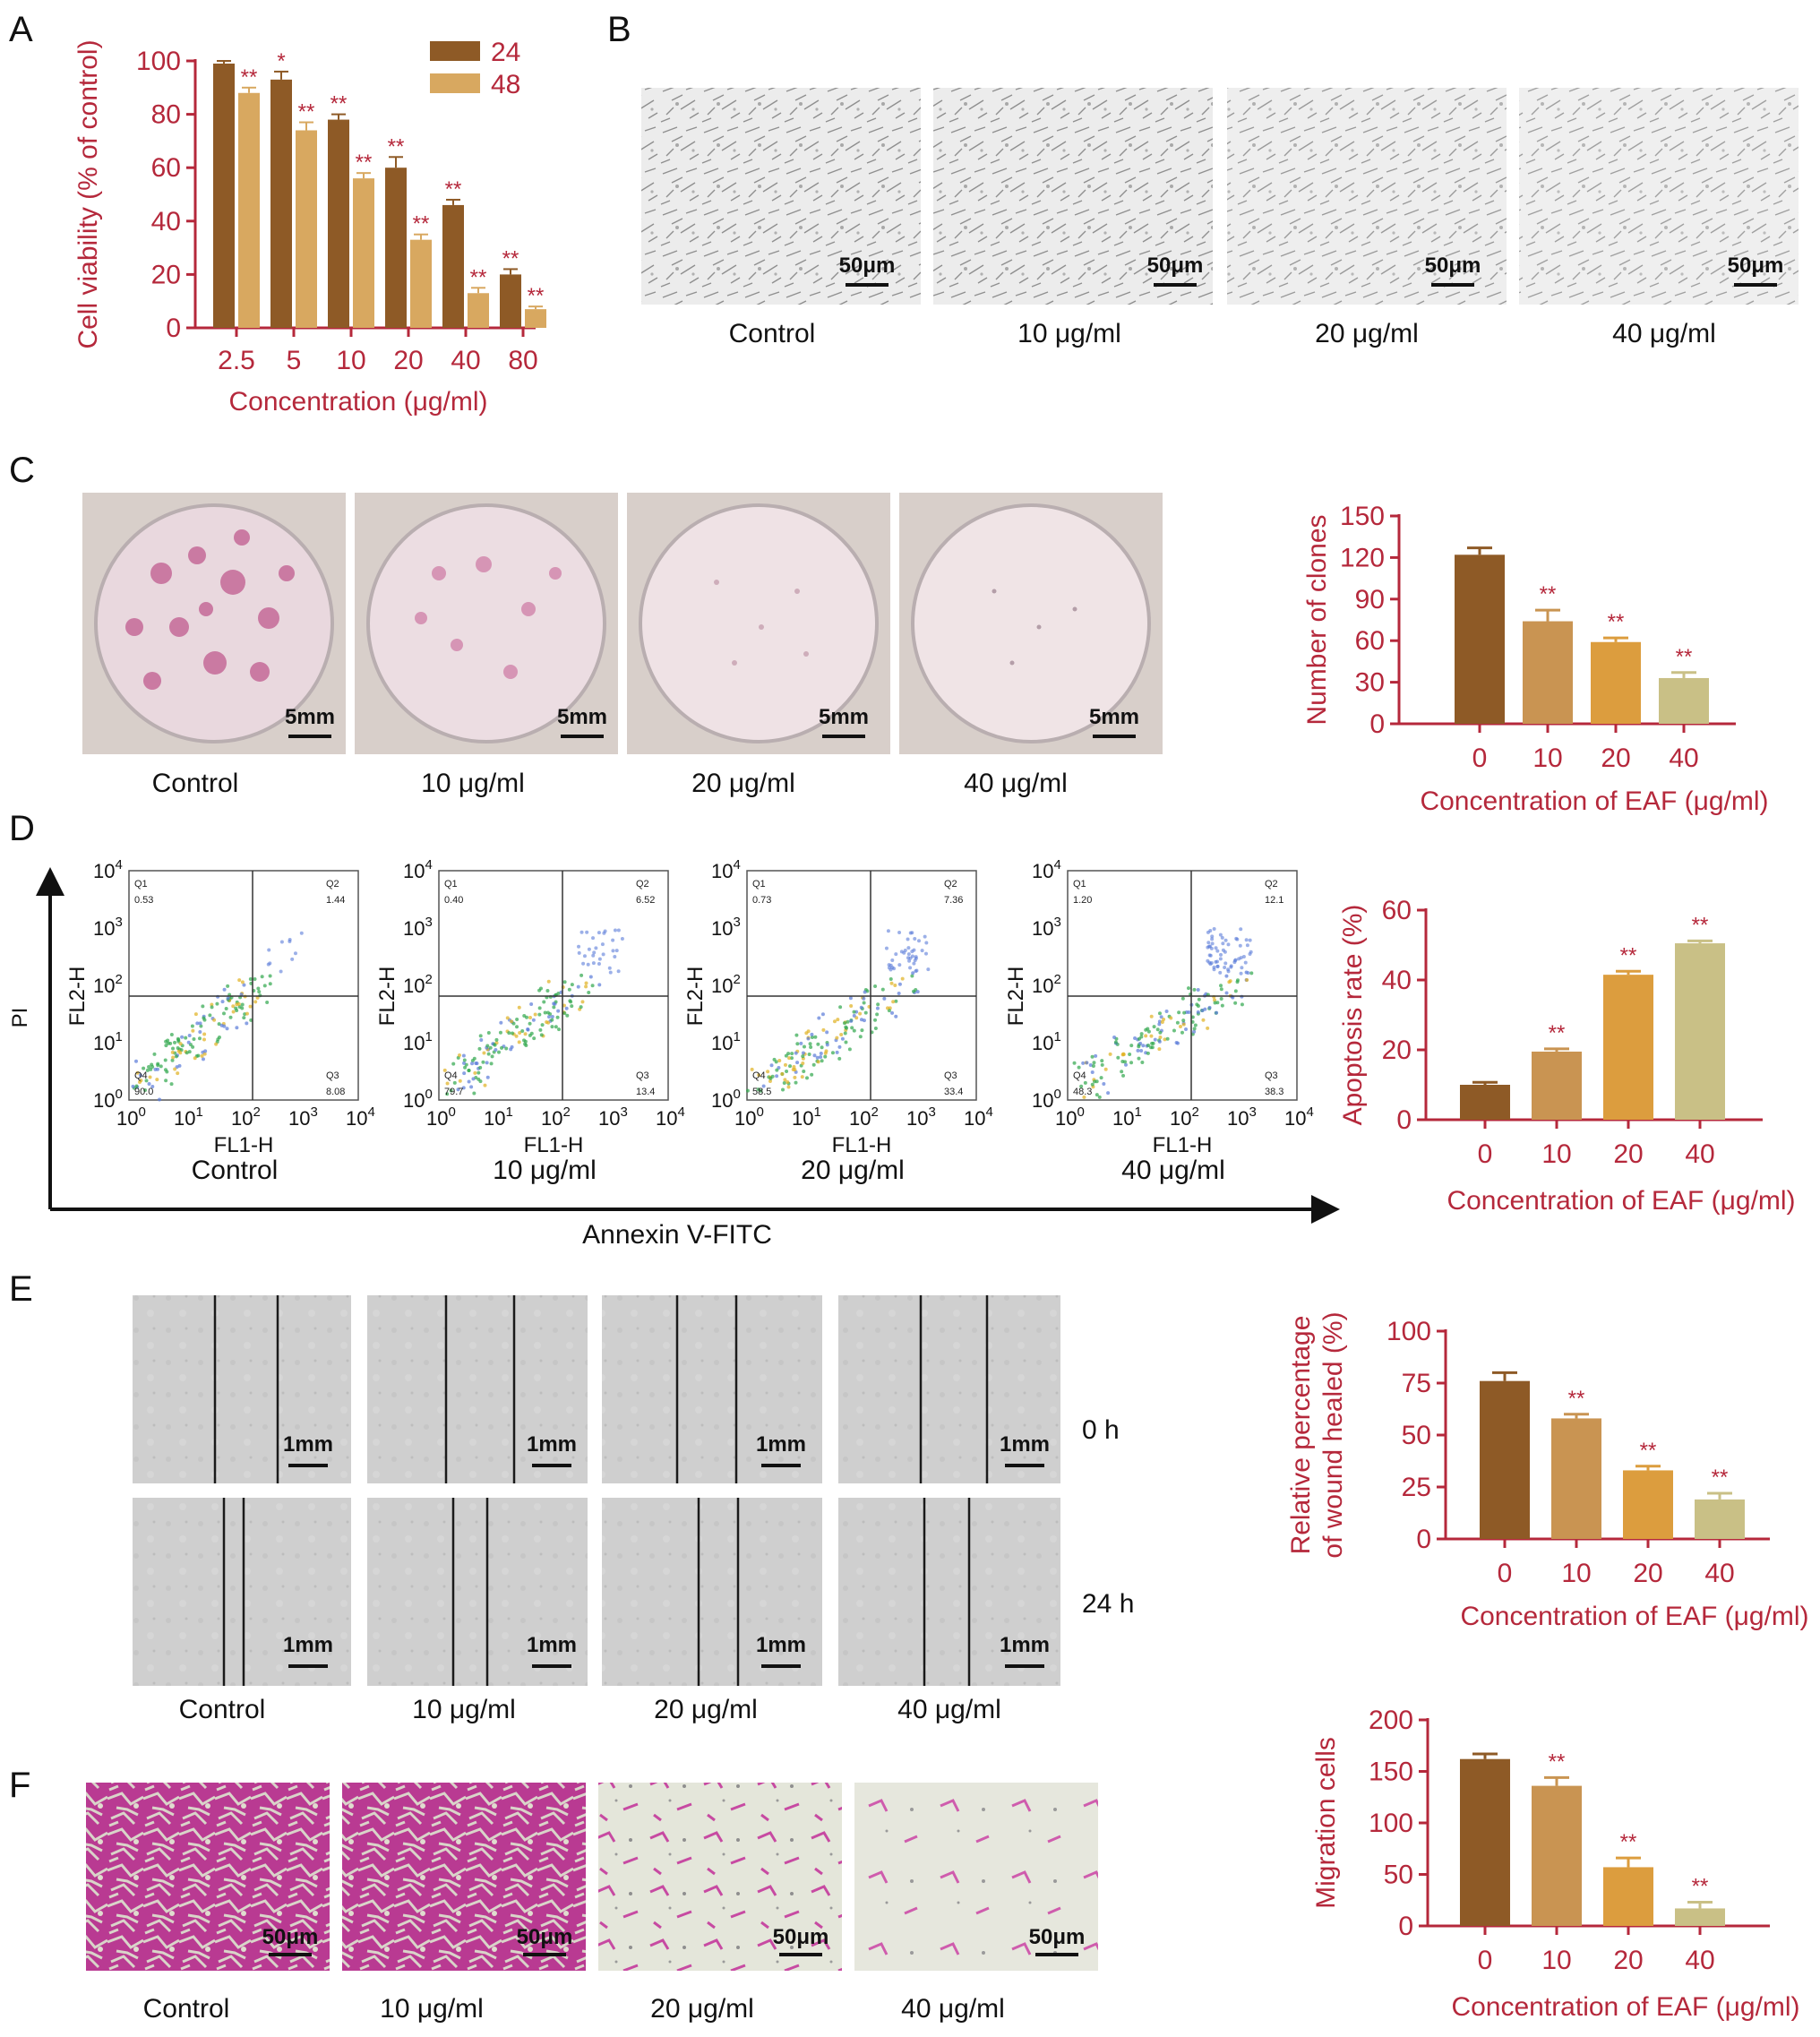  What do you see at coordinates (1016, 997) in the screenshot?
I see `plot-y-label: FL2-H` at bounding box center [1016, 997].